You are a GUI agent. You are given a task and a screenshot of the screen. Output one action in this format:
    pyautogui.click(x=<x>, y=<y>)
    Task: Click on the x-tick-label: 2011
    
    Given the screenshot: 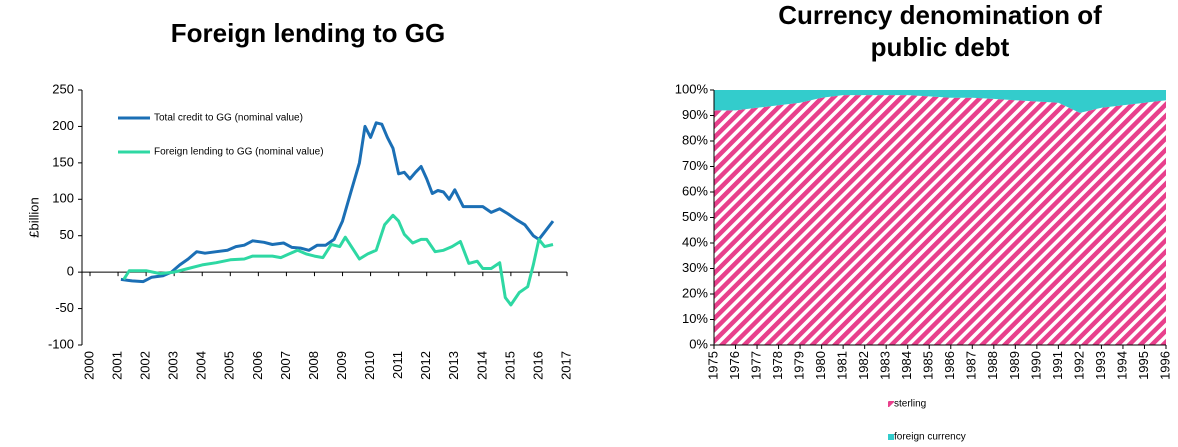 What is the action you would take?
    pyautogui.click(x=397, y=365)
    